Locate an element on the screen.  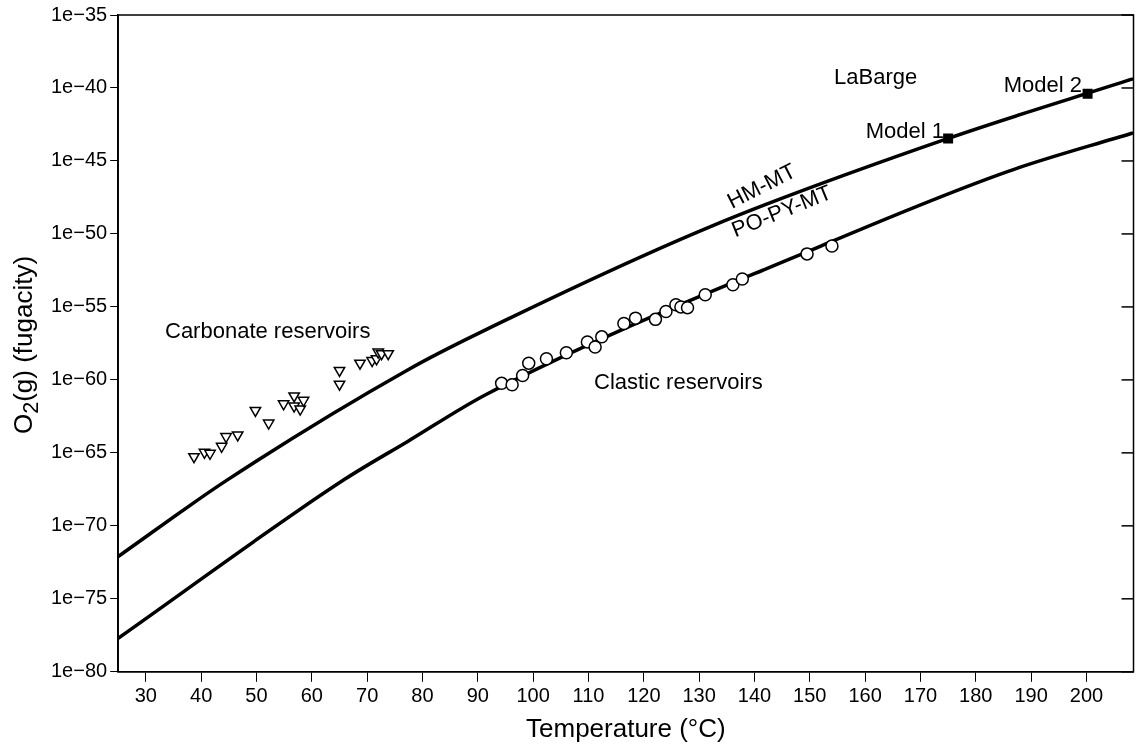
series-label: Carbonate reservoirs is located at coordinates (268, 331).